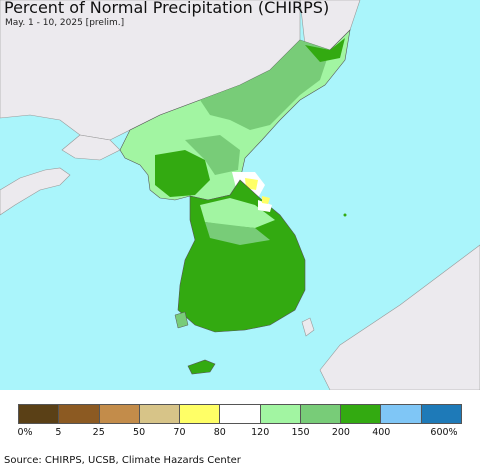 This screenshot has height=470, width=480. Describe the element at coordinates (25, 432) in the screenshot. I see `legend-label: 0%` at that location.